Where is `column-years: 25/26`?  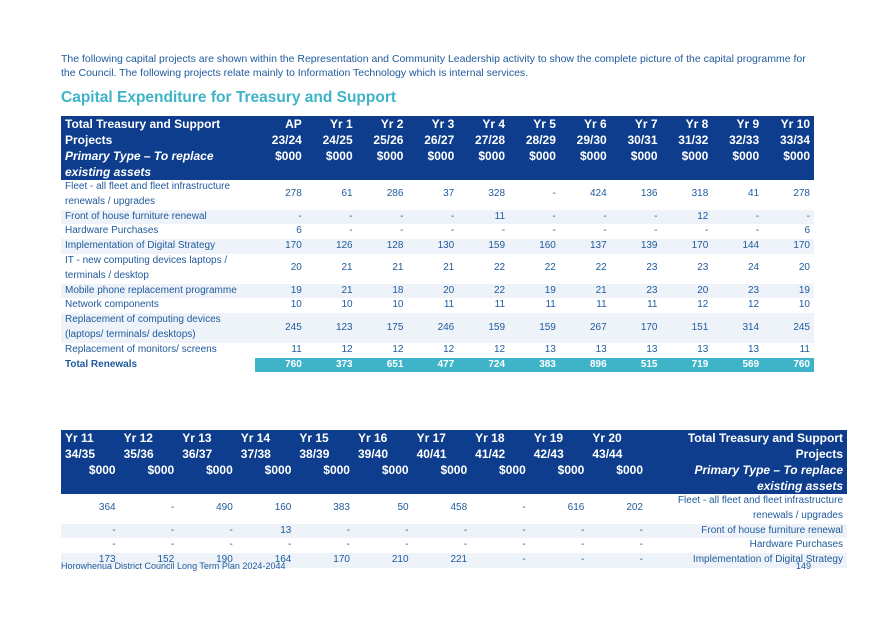 column-years: 25/26 is located at coordinates (388, 140).